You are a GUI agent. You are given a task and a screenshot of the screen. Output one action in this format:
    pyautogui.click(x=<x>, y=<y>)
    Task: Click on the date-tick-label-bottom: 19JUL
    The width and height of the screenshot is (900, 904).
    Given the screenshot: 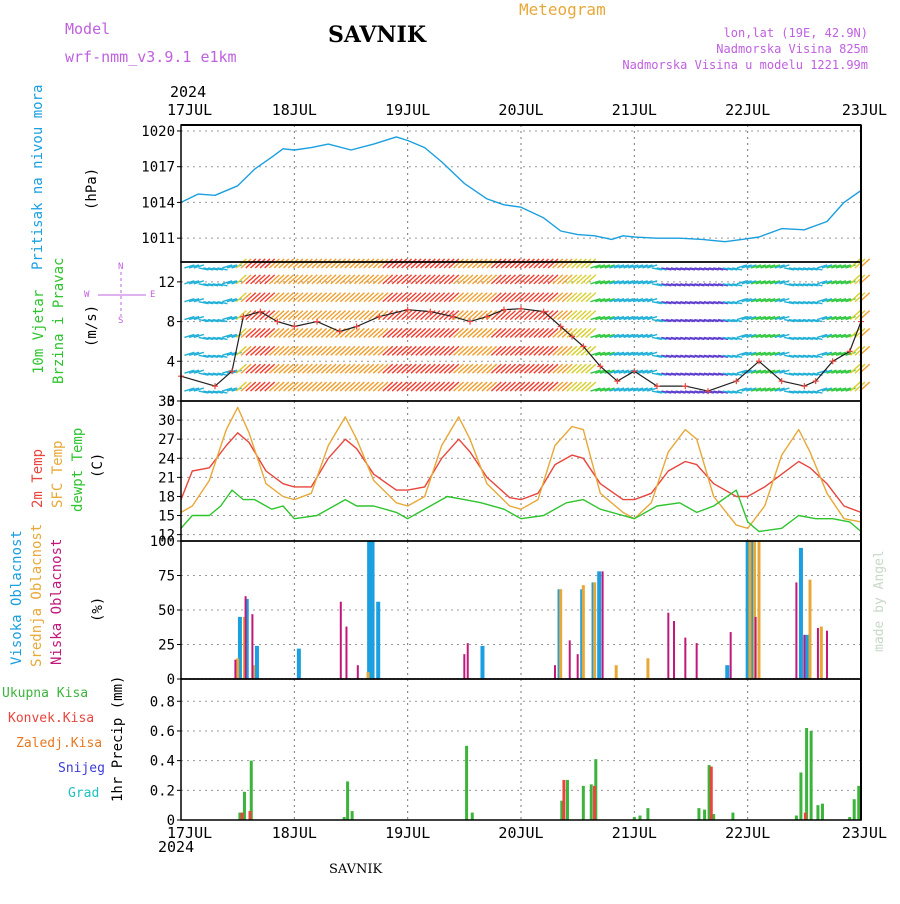 What is the action you would take?
    pyautogui.click(x=407, y=833)
    